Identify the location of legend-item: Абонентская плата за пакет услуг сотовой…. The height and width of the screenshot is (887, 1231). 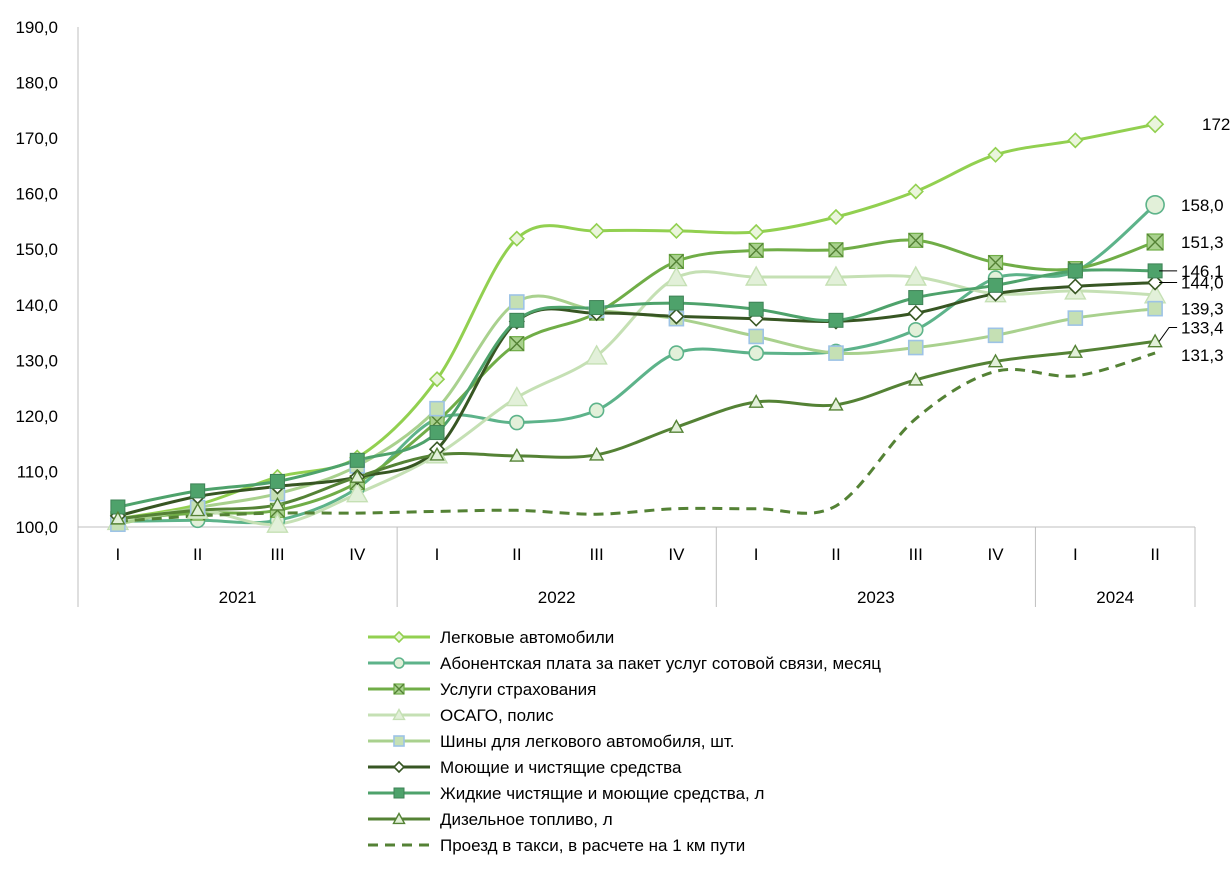
(624, 663).